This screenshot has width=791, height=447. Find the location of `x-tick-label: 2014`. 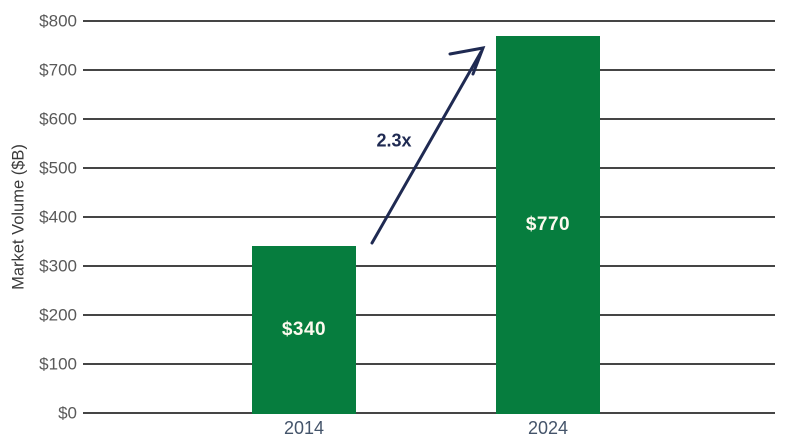

x-tick-label: 2014 is located at coordinates (304, 428).